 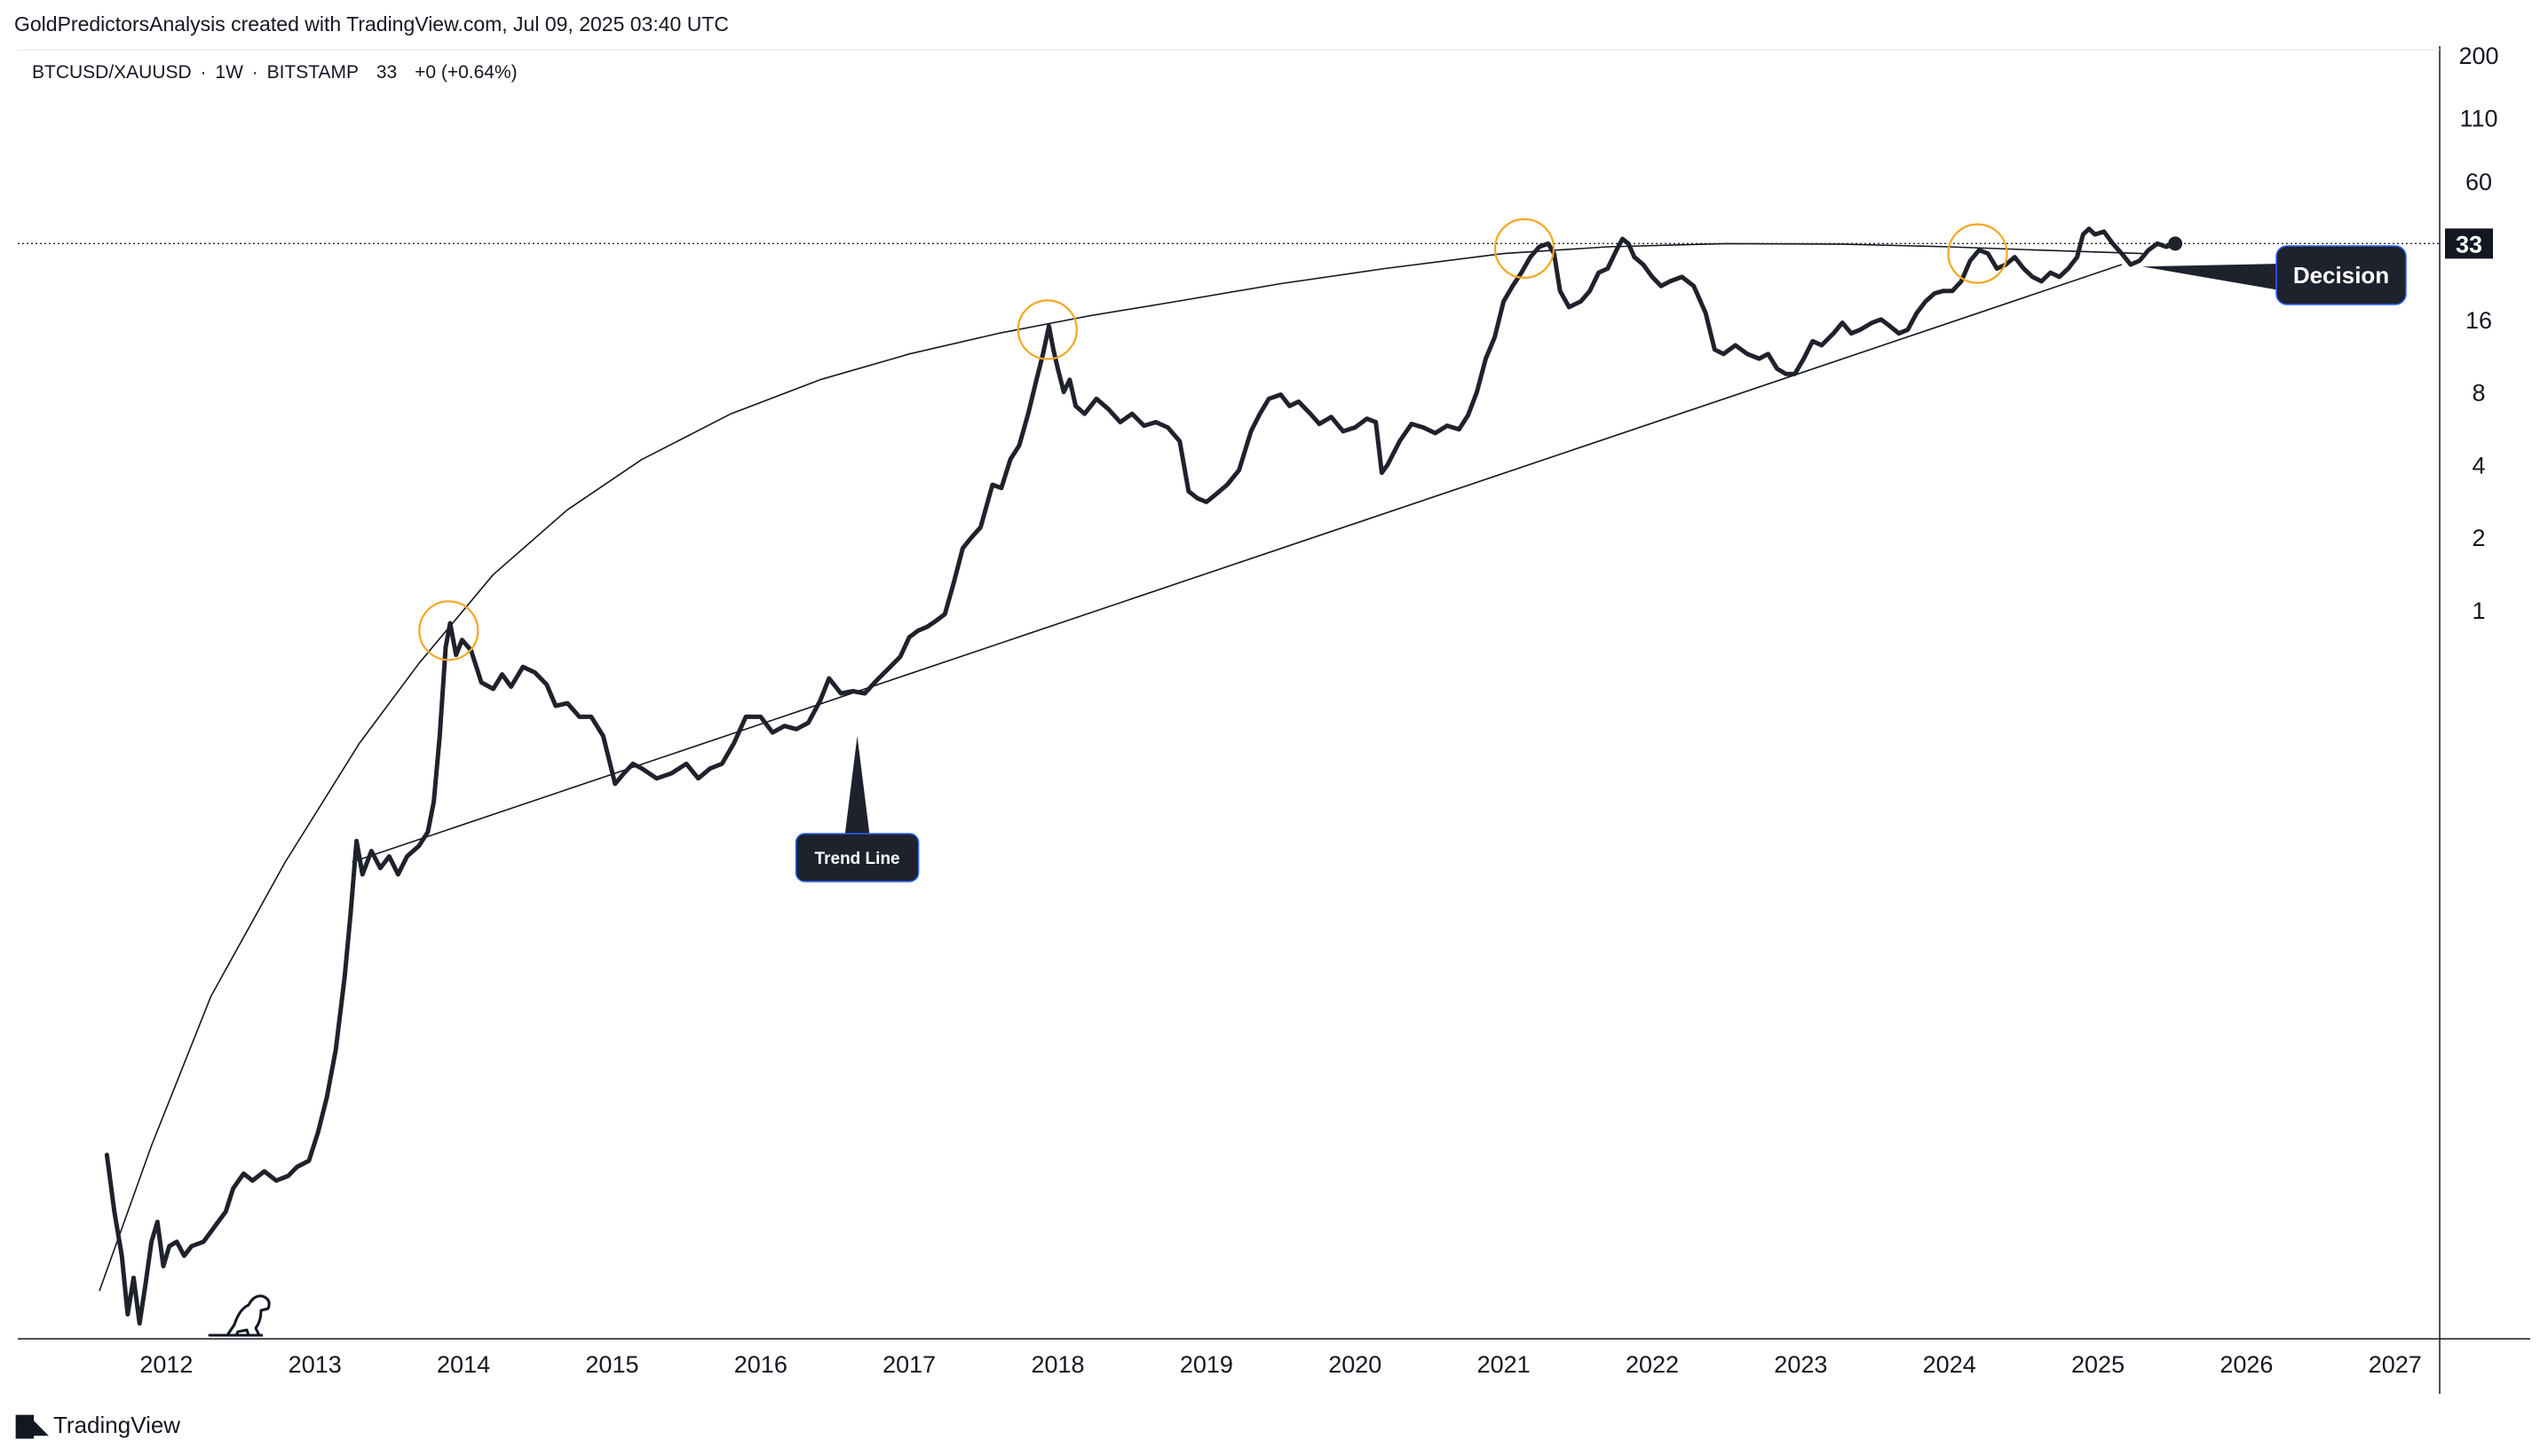 What do you see at coordinates (239, 1315) in the screenshot?
I see `dinosaur-icon` at bounding box center [239, 1315].